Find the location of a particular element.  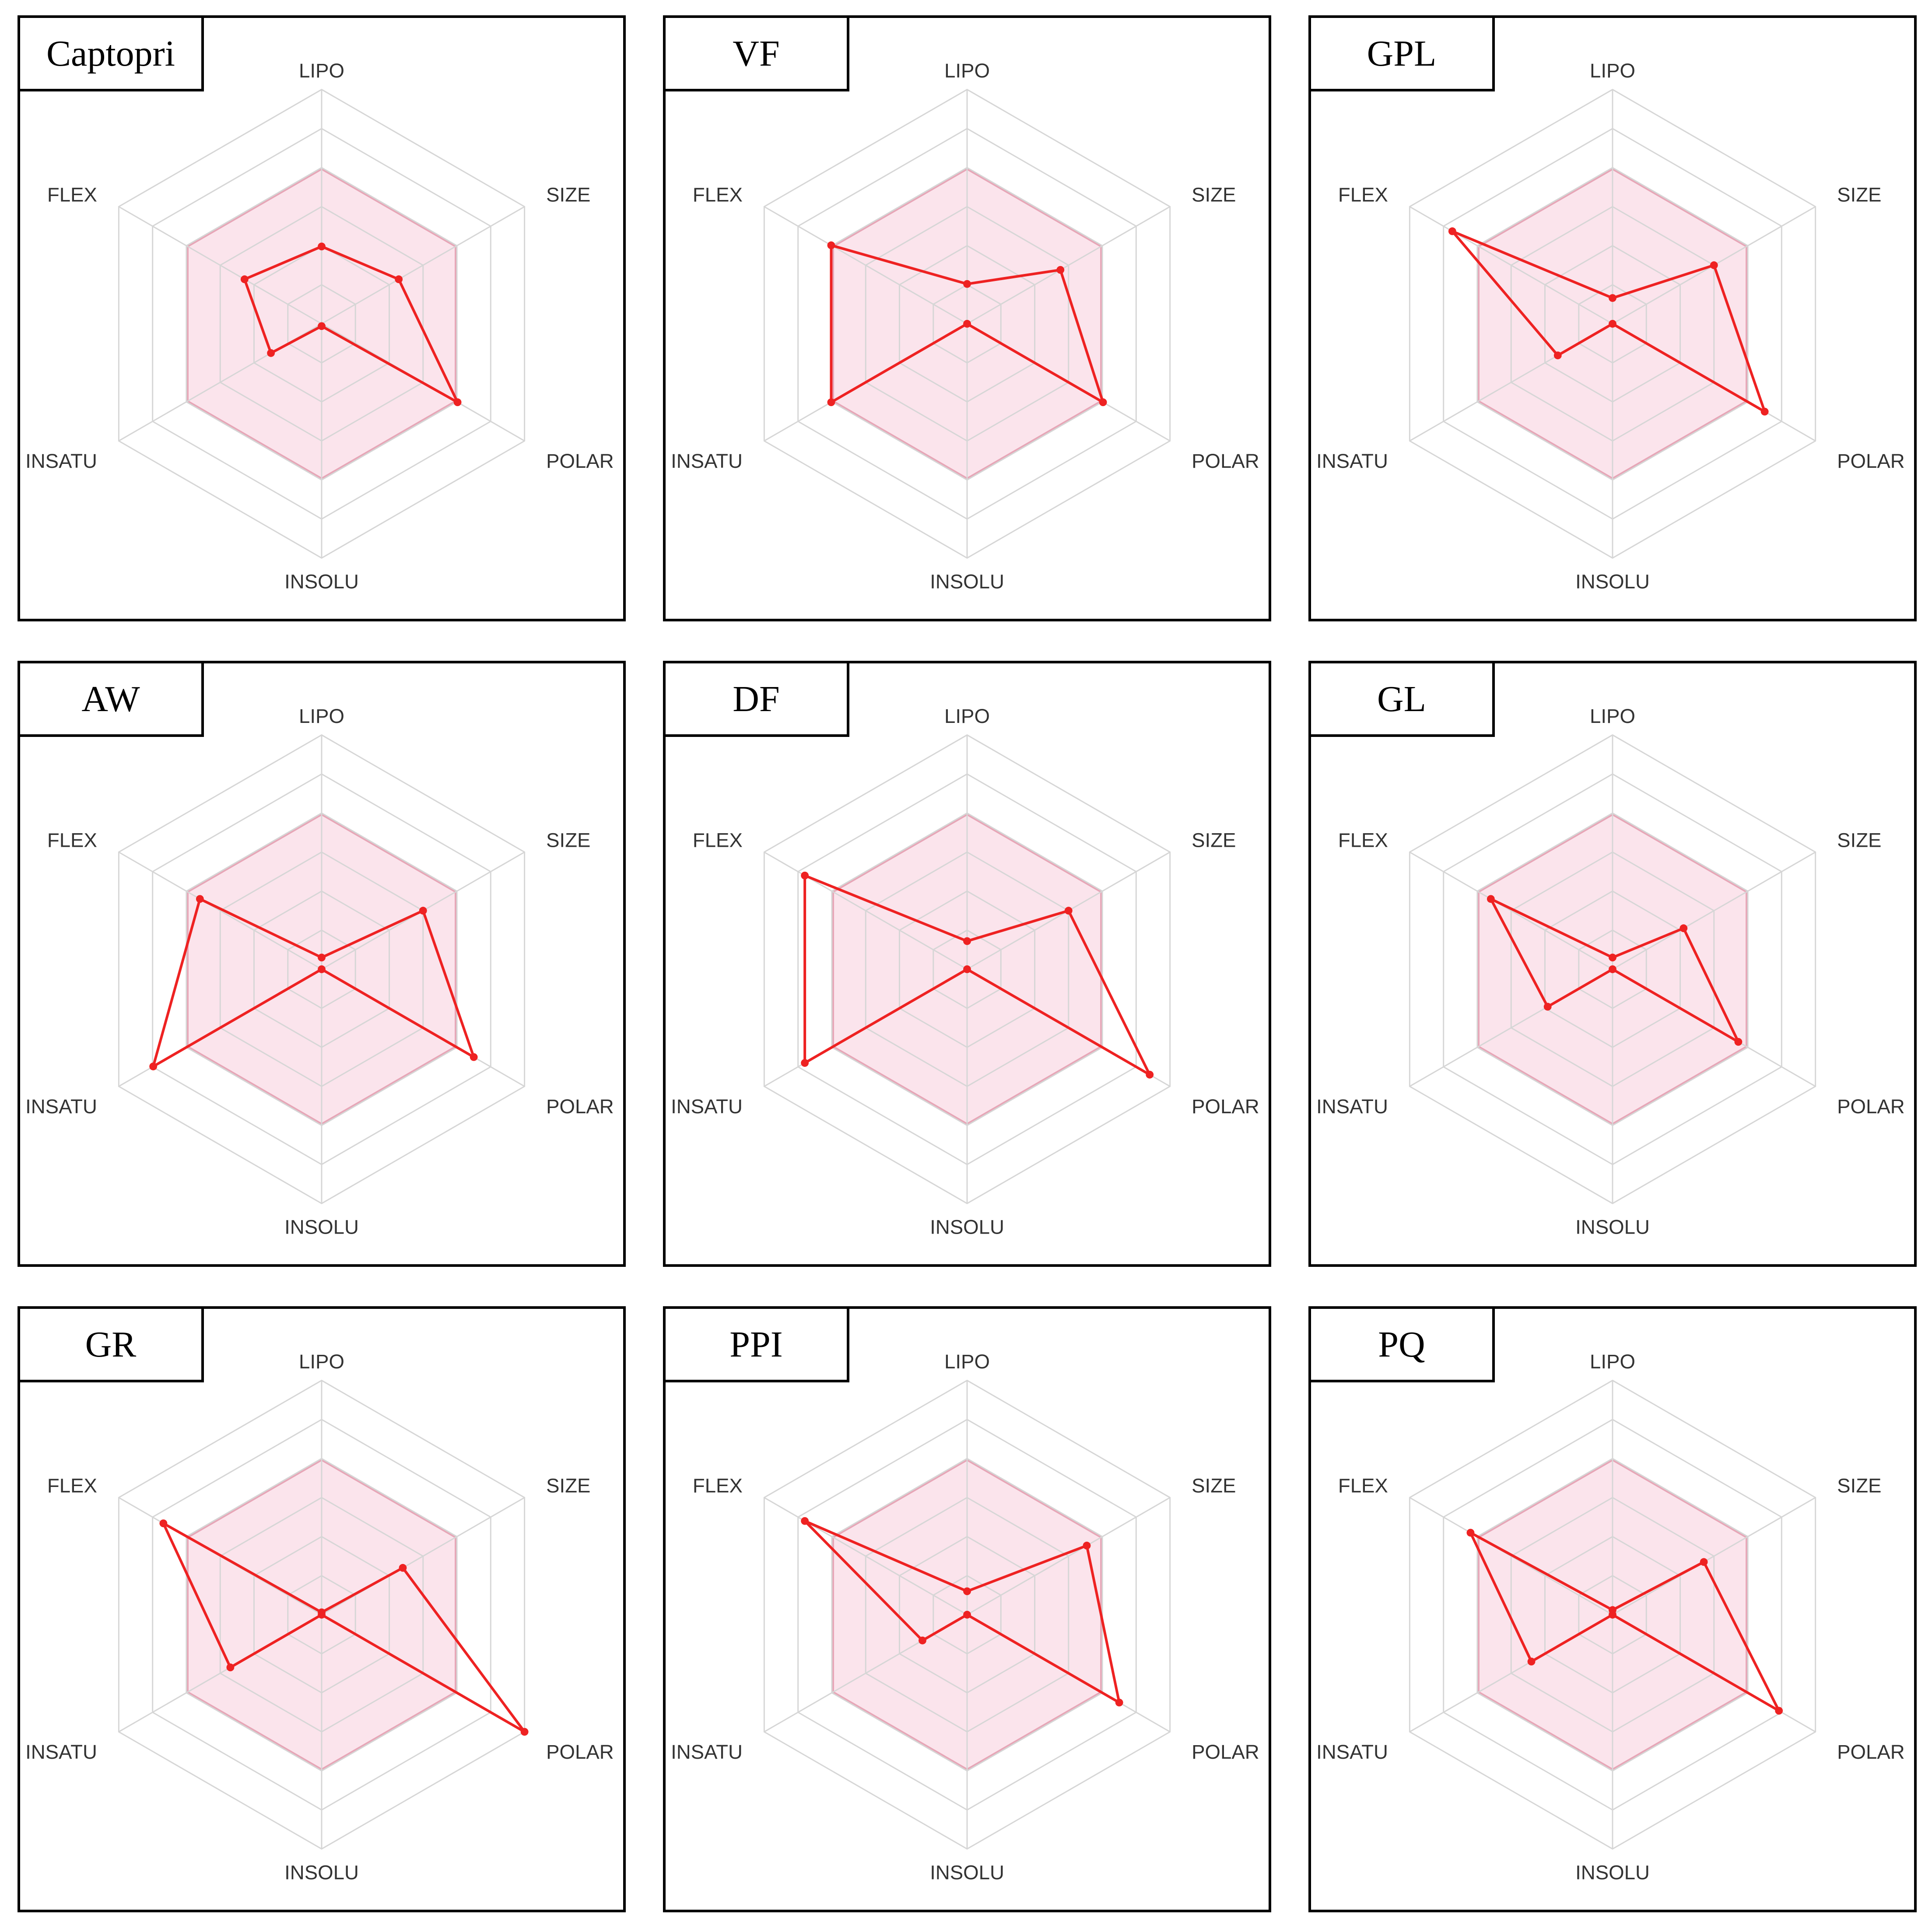

radar-panel: GL LIPO SIZE POLAR INSOLU INSATU FLEX is located at coordinates (1612, 964).